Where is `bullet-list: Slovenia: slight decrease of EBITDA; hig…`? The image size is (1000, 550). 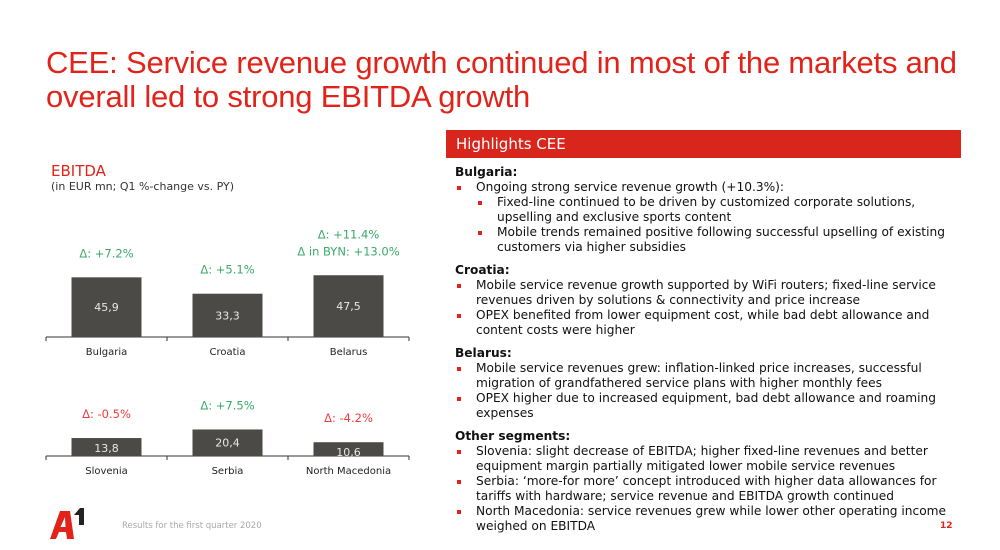 bullet-list: Slovenia: slight decrease of EBITDA; hig… is located at coordinates (710, 489).